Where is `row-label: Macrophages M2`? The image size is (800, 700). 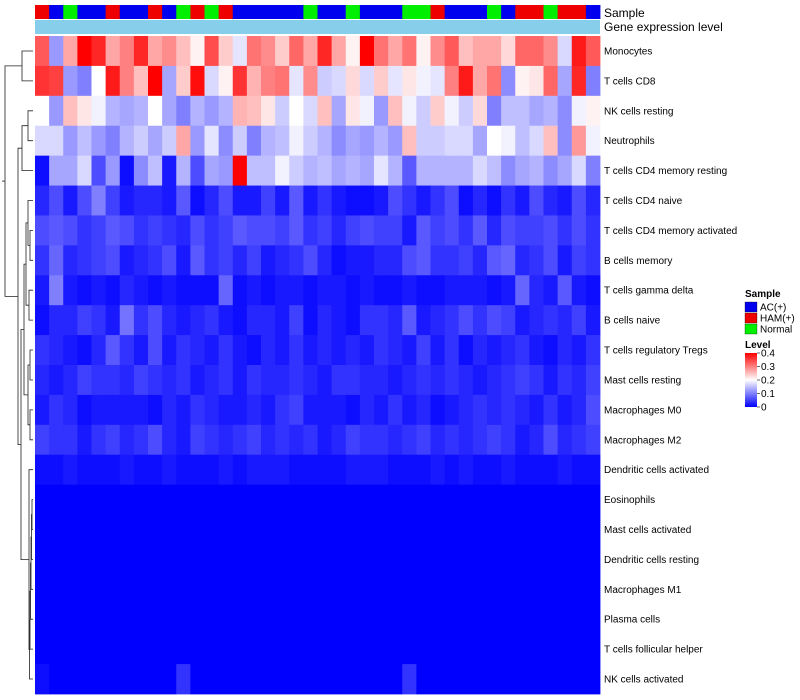 row-label: Macrophages M2 is located at coordinates (643, 440).